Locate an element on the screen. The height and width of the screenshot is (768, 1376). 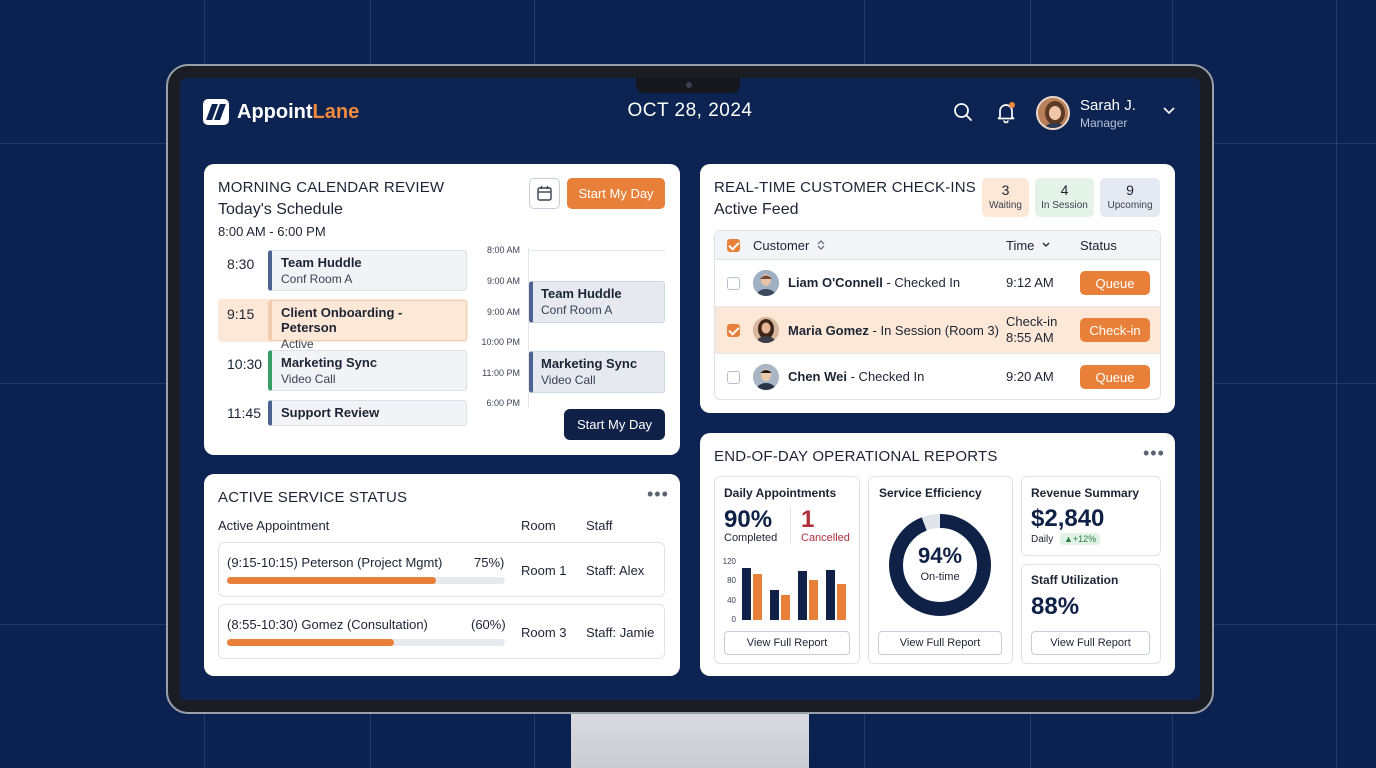
timeline-label: 6:00 PM is located at coordinates (503, 403).